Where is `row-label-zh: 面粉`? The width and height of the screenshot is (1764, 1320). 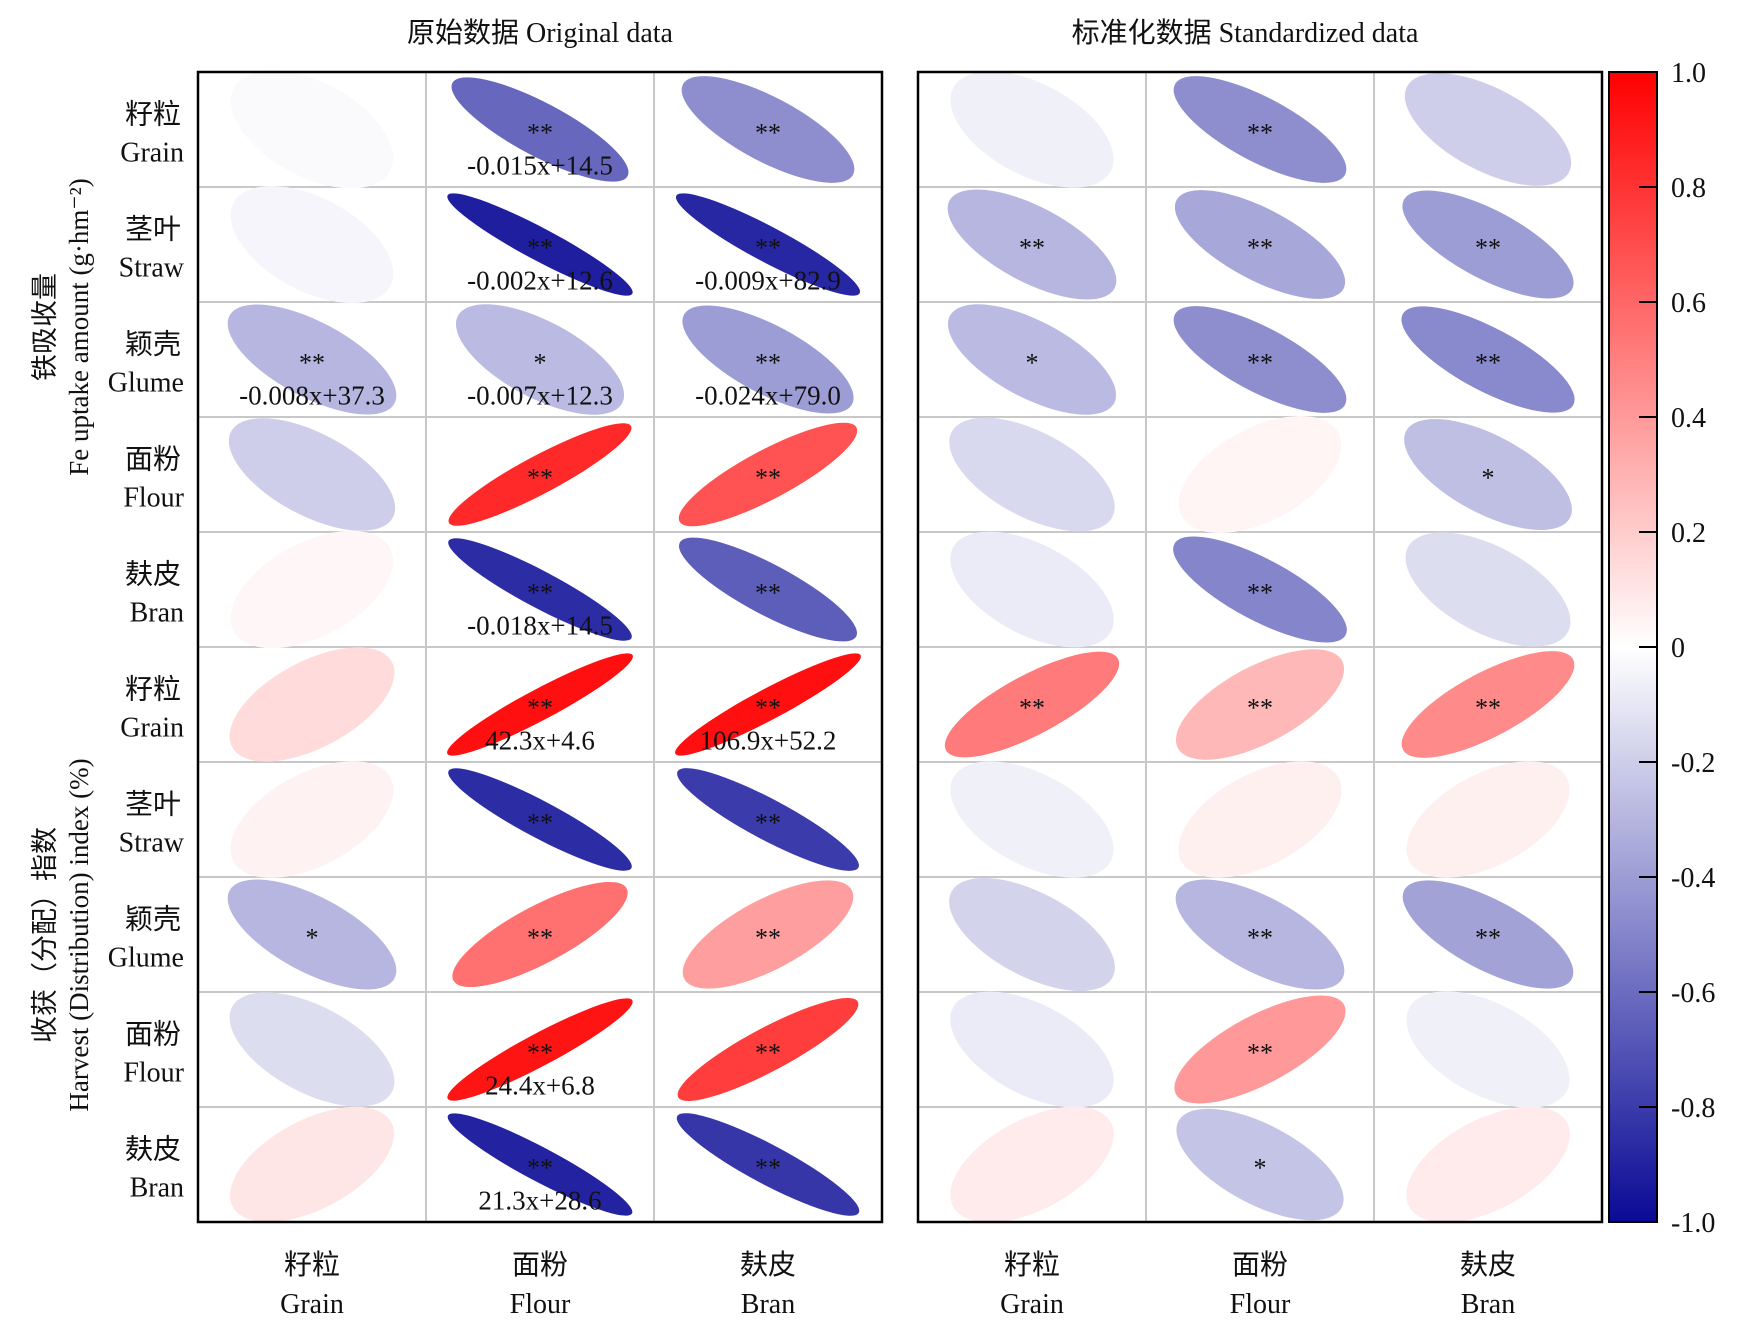 row-label-zh: 面粉 is located at coordinates (153, 1035).